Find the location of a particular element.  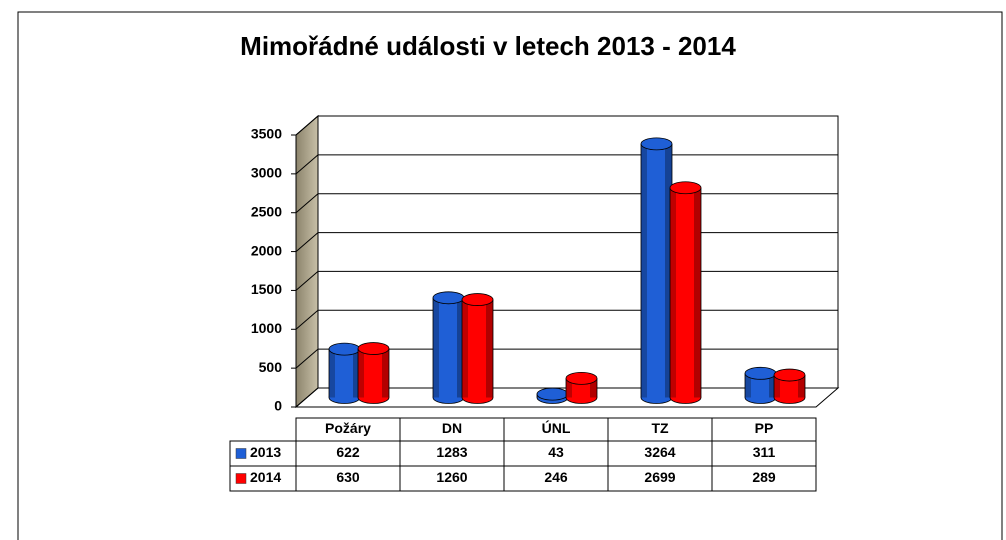

category-label: Požáry is located at coordinates (348, 428).